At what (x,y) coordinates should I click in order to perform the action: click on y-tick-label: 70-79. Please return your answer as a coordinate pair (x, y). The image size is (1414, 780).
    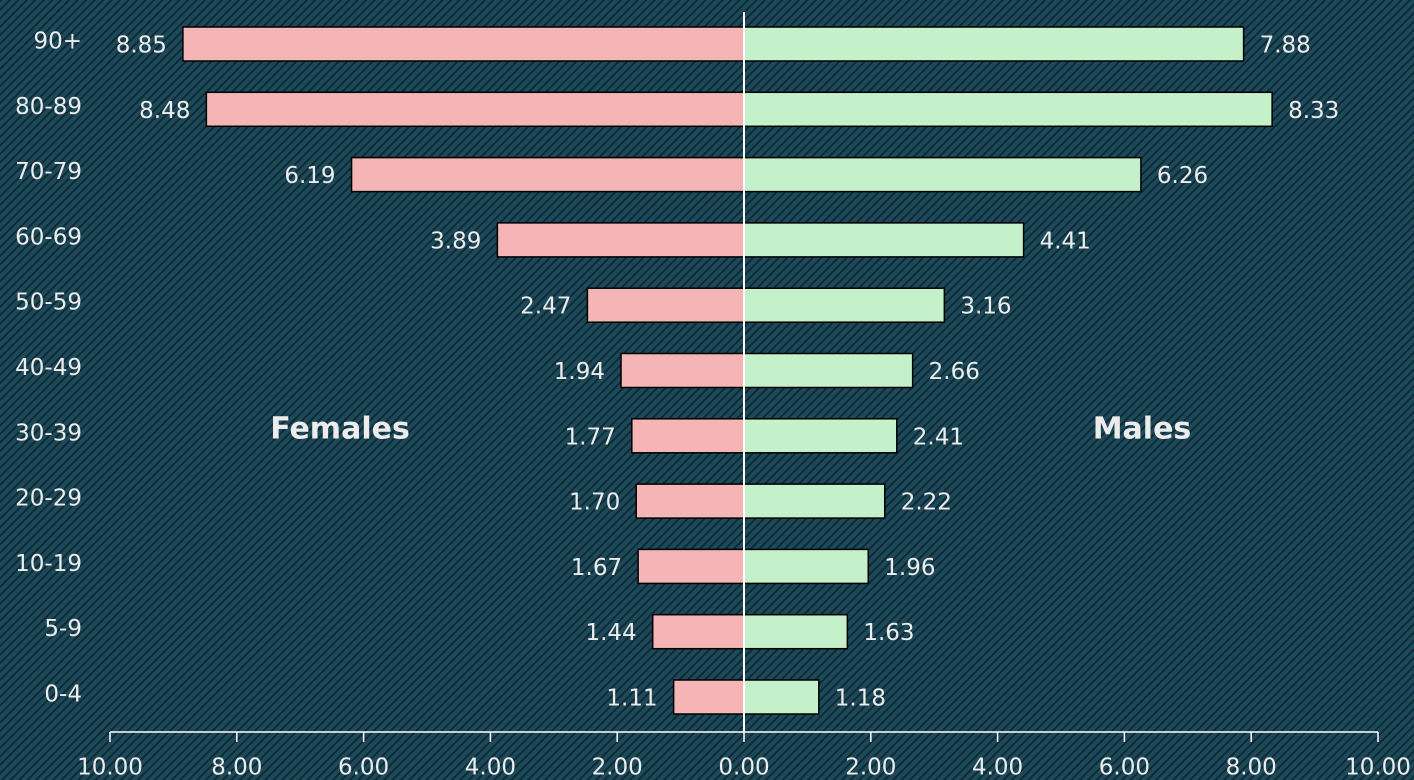
    Looking at the image, I should click on (48, 172).